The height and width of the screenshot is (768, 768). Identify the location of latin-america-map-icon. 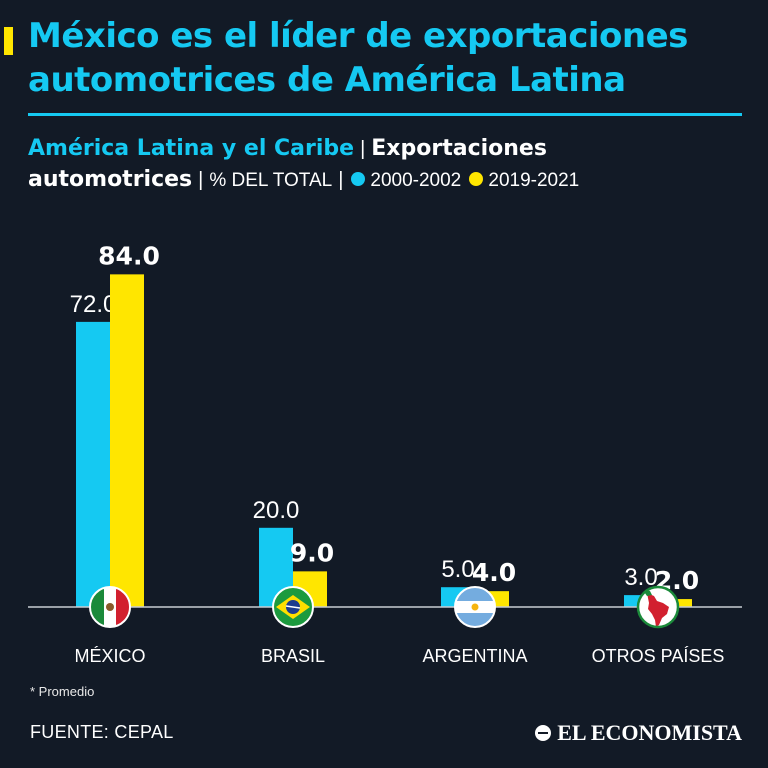
(658, 607).